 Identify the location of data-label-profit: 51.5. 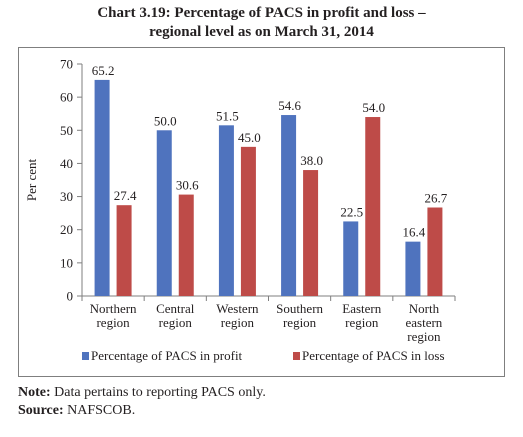
(227, 115).